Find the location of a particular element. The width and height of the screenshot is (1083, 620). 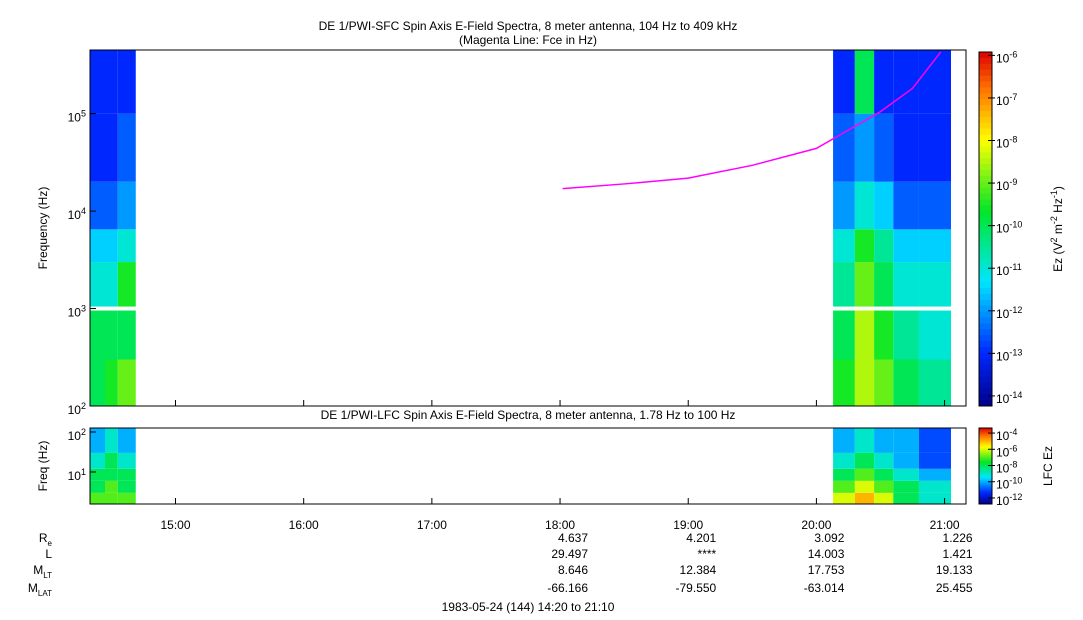

tick-label: 10⁻⁴ is located at coordinates (1006, 435).